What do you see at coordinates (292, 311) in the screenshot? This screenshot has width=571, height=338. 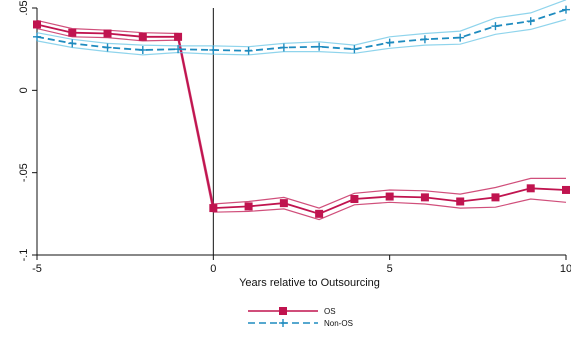 I see `legend-item-os: OS` at bounding box center [292, 311].